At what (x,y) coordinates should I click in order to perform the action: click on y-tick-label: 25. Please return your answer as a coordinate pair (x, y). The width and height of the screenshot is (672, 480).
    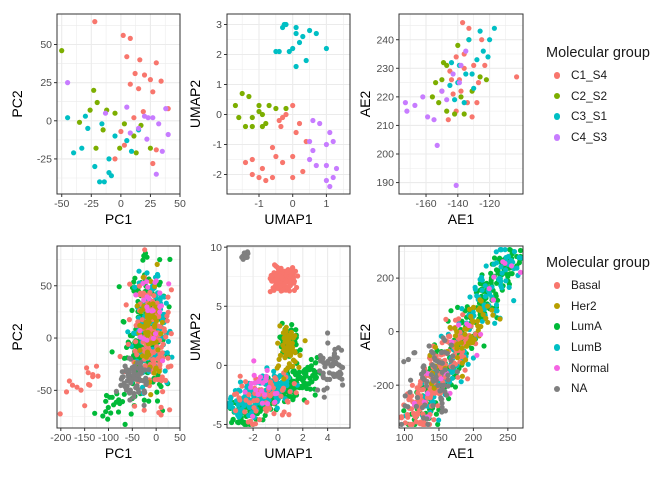
    Looking at the image, I should click on (46, 83).